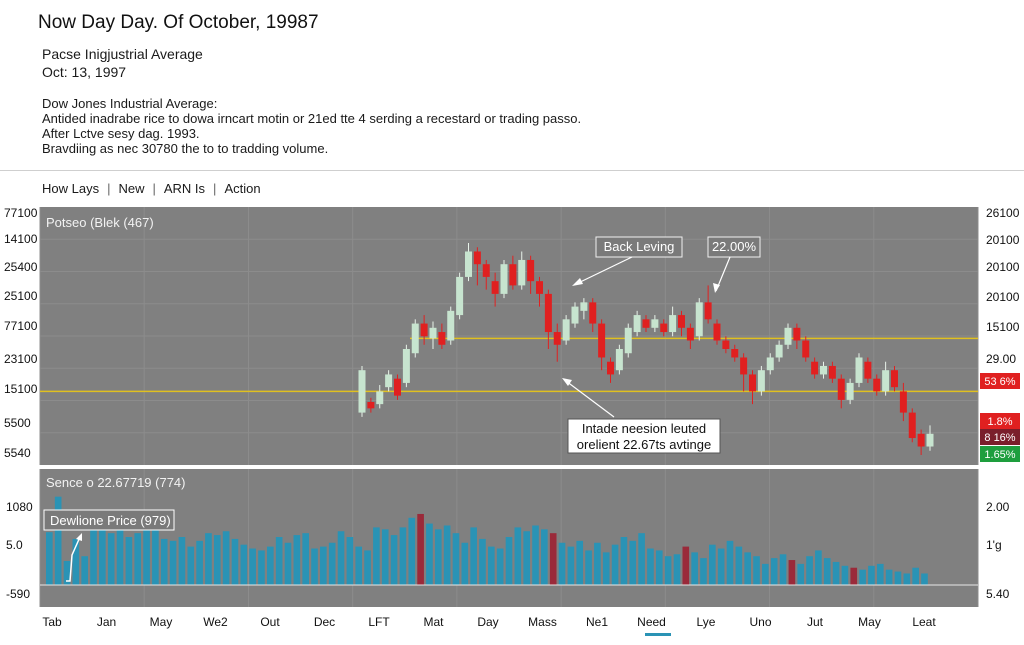 The image size is (1024, 645). What do you see at coordinates (433, 622) in the screenshot?
I see `x-tick-label: Mat` at bounding box center [433, 622].